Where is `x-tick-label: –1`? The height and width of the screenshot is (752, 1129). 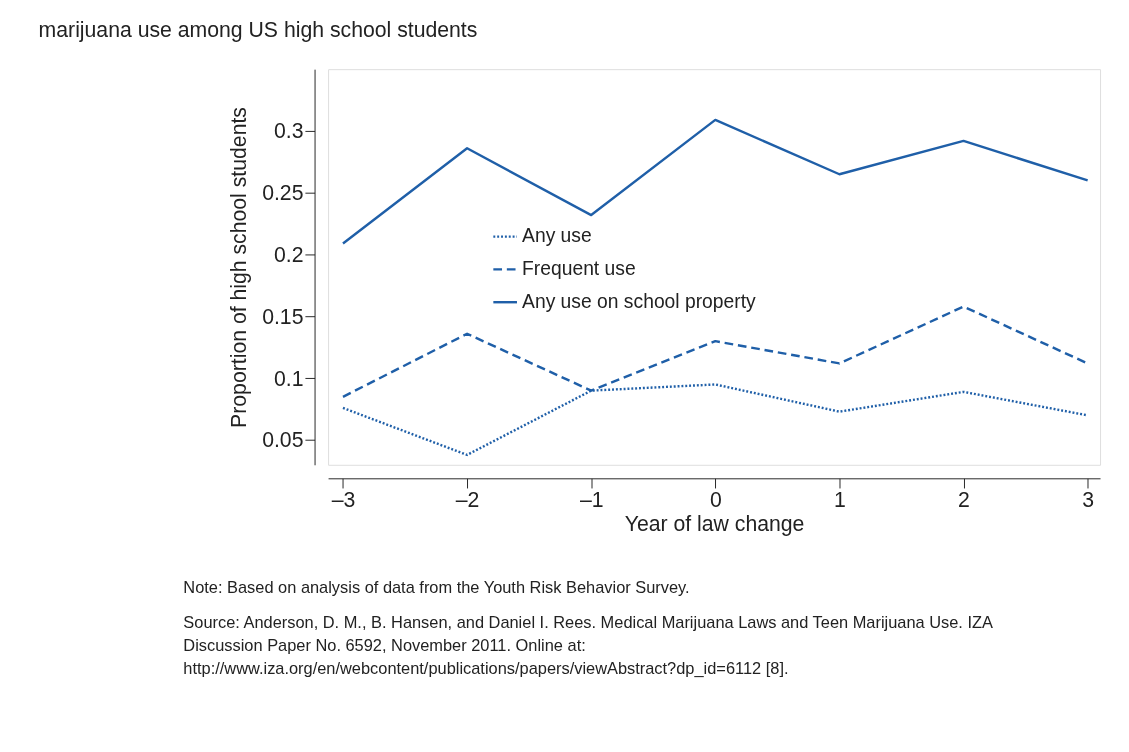
x-tick-label: –1 is located at coordinates (591, 499).